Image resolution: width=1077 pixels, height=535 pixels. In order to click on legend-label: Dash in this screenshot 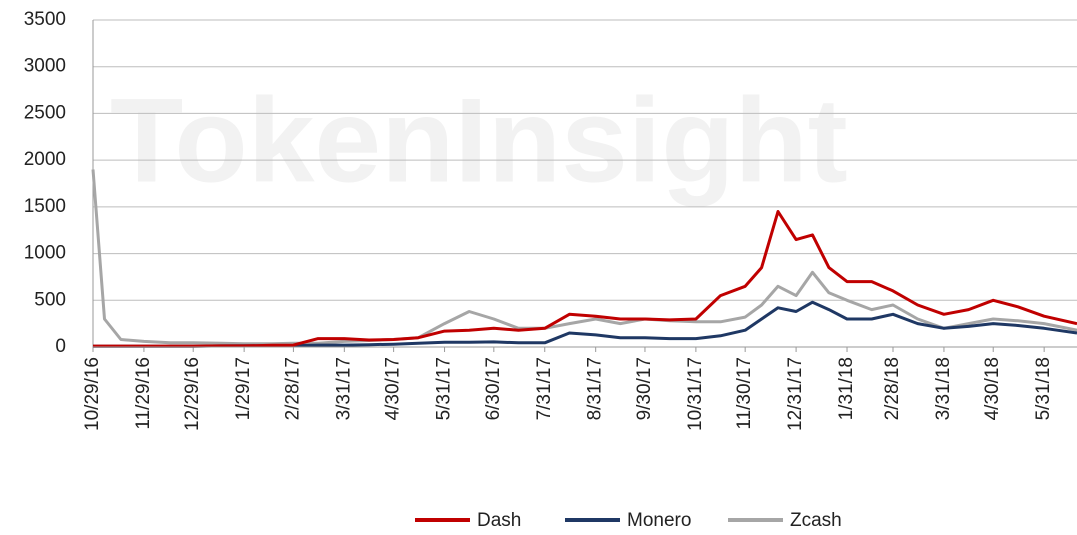, I will do `click(499, 520)`.